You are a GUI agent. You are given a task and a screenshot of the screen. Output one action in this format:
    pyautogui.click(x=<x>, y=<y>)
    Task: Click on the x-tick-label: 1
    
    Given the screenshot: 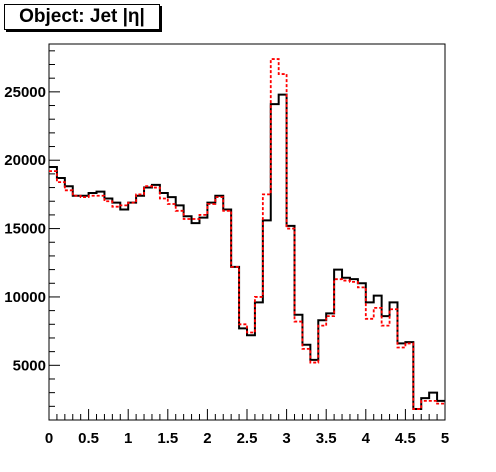 What is the action you would take?
    pyautogui.click(x=128, y=438)
    